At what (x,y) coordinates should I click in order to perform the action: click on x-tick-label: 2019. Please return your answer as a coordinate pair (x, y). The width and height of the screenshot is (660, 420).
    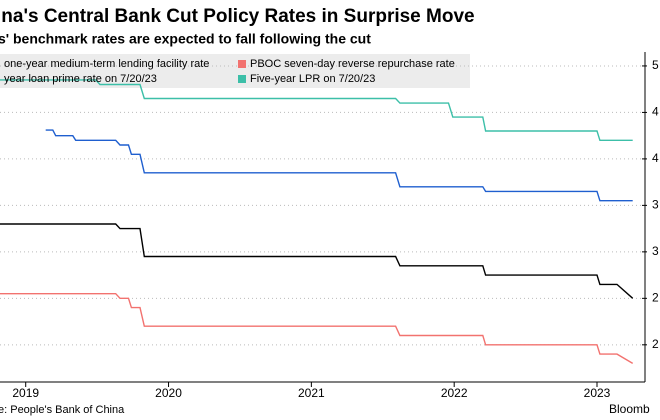
    Looking at the image, I should click on (25, 393).